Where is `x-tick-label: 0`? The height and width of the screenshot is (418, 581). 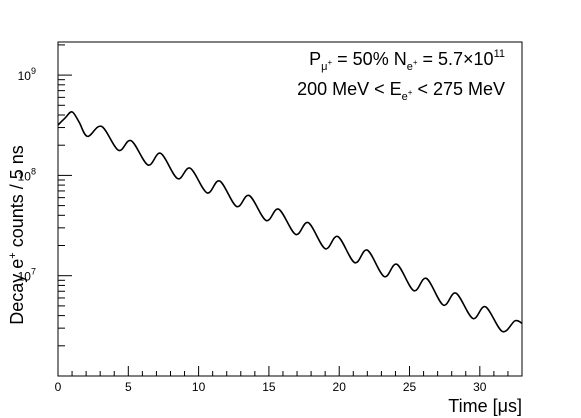
x-tick-label: 0 is located at coordinates (58, 387).